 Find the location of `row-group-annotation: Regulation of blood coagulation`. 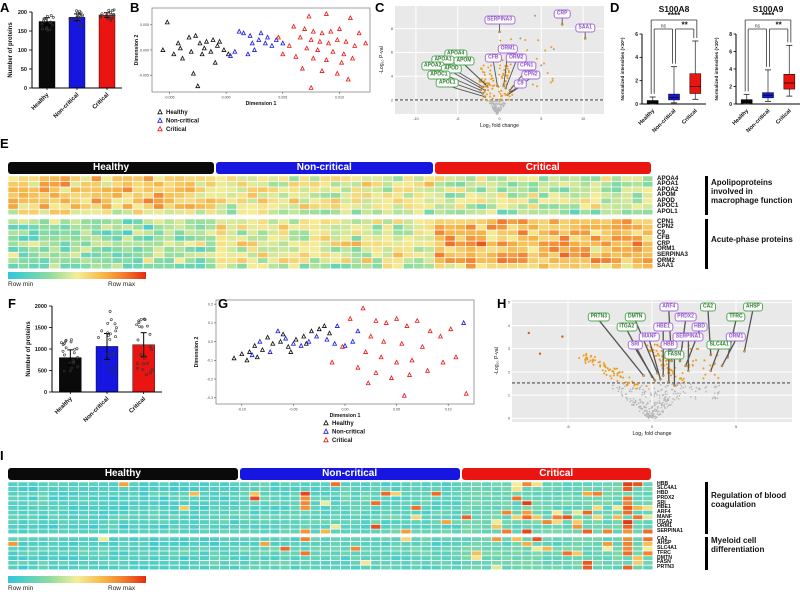

row-group-annotation: Regulation of blood coagulation is located at coordinates (749, 499).